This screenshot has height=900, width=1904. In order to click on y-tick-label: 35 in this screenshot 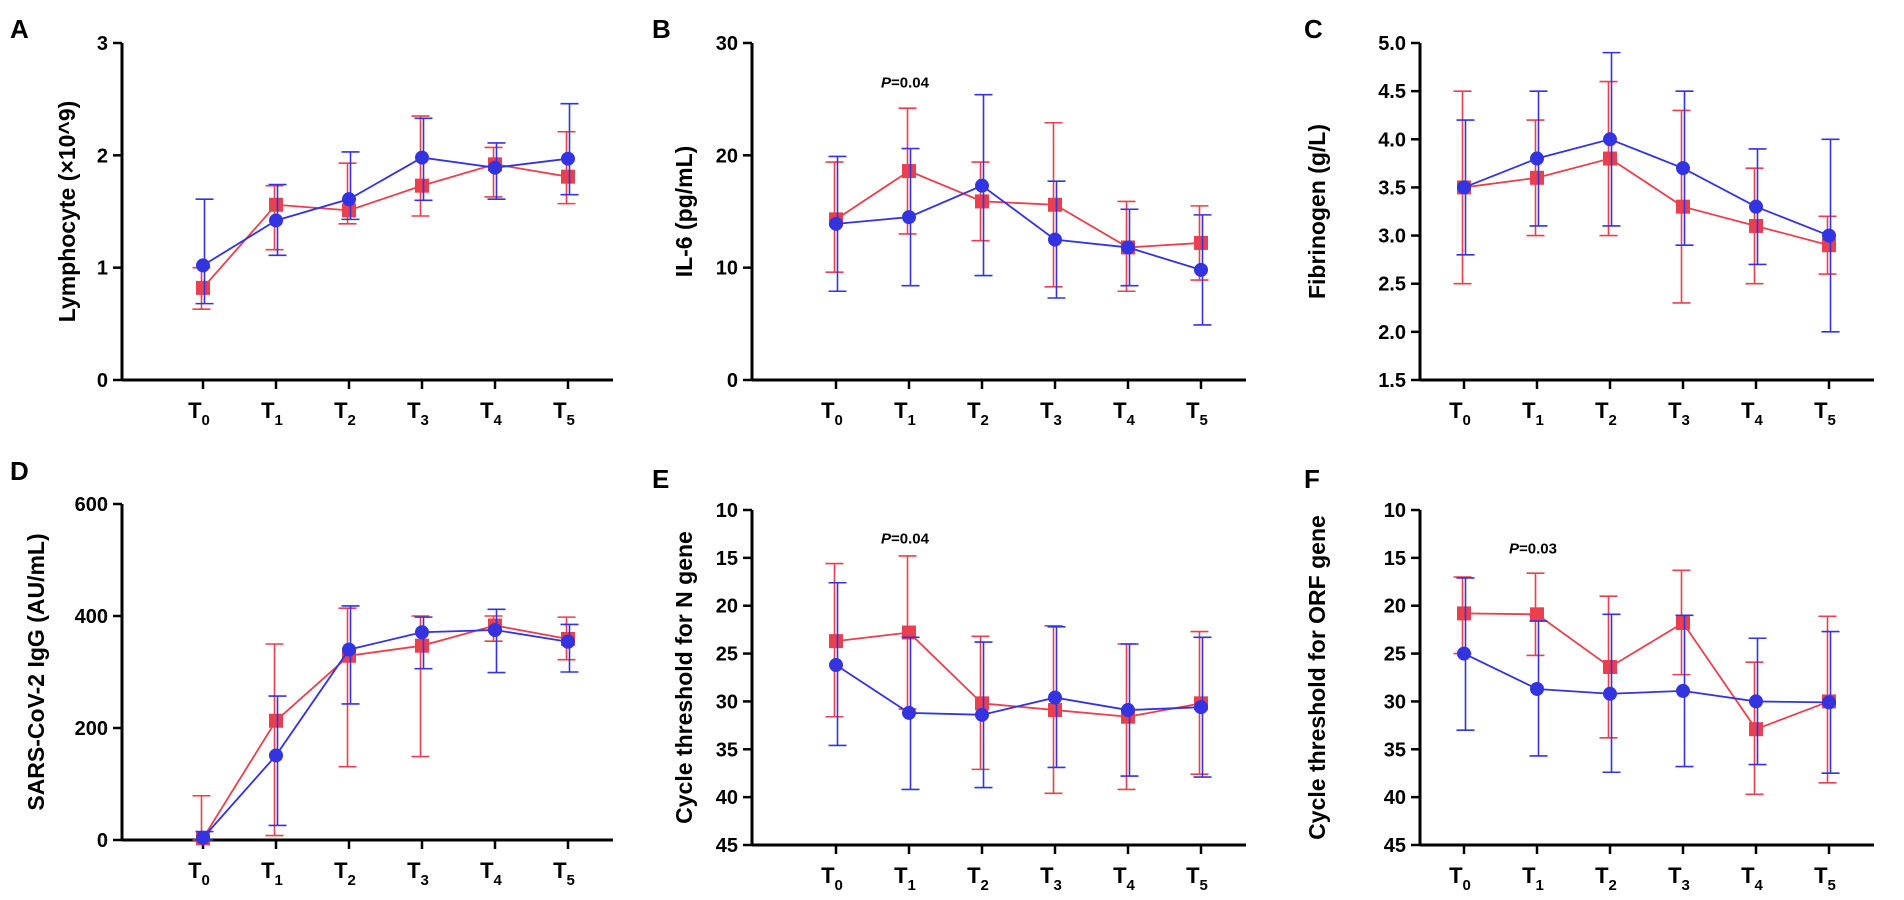, I will do `click(1395, 750)`.